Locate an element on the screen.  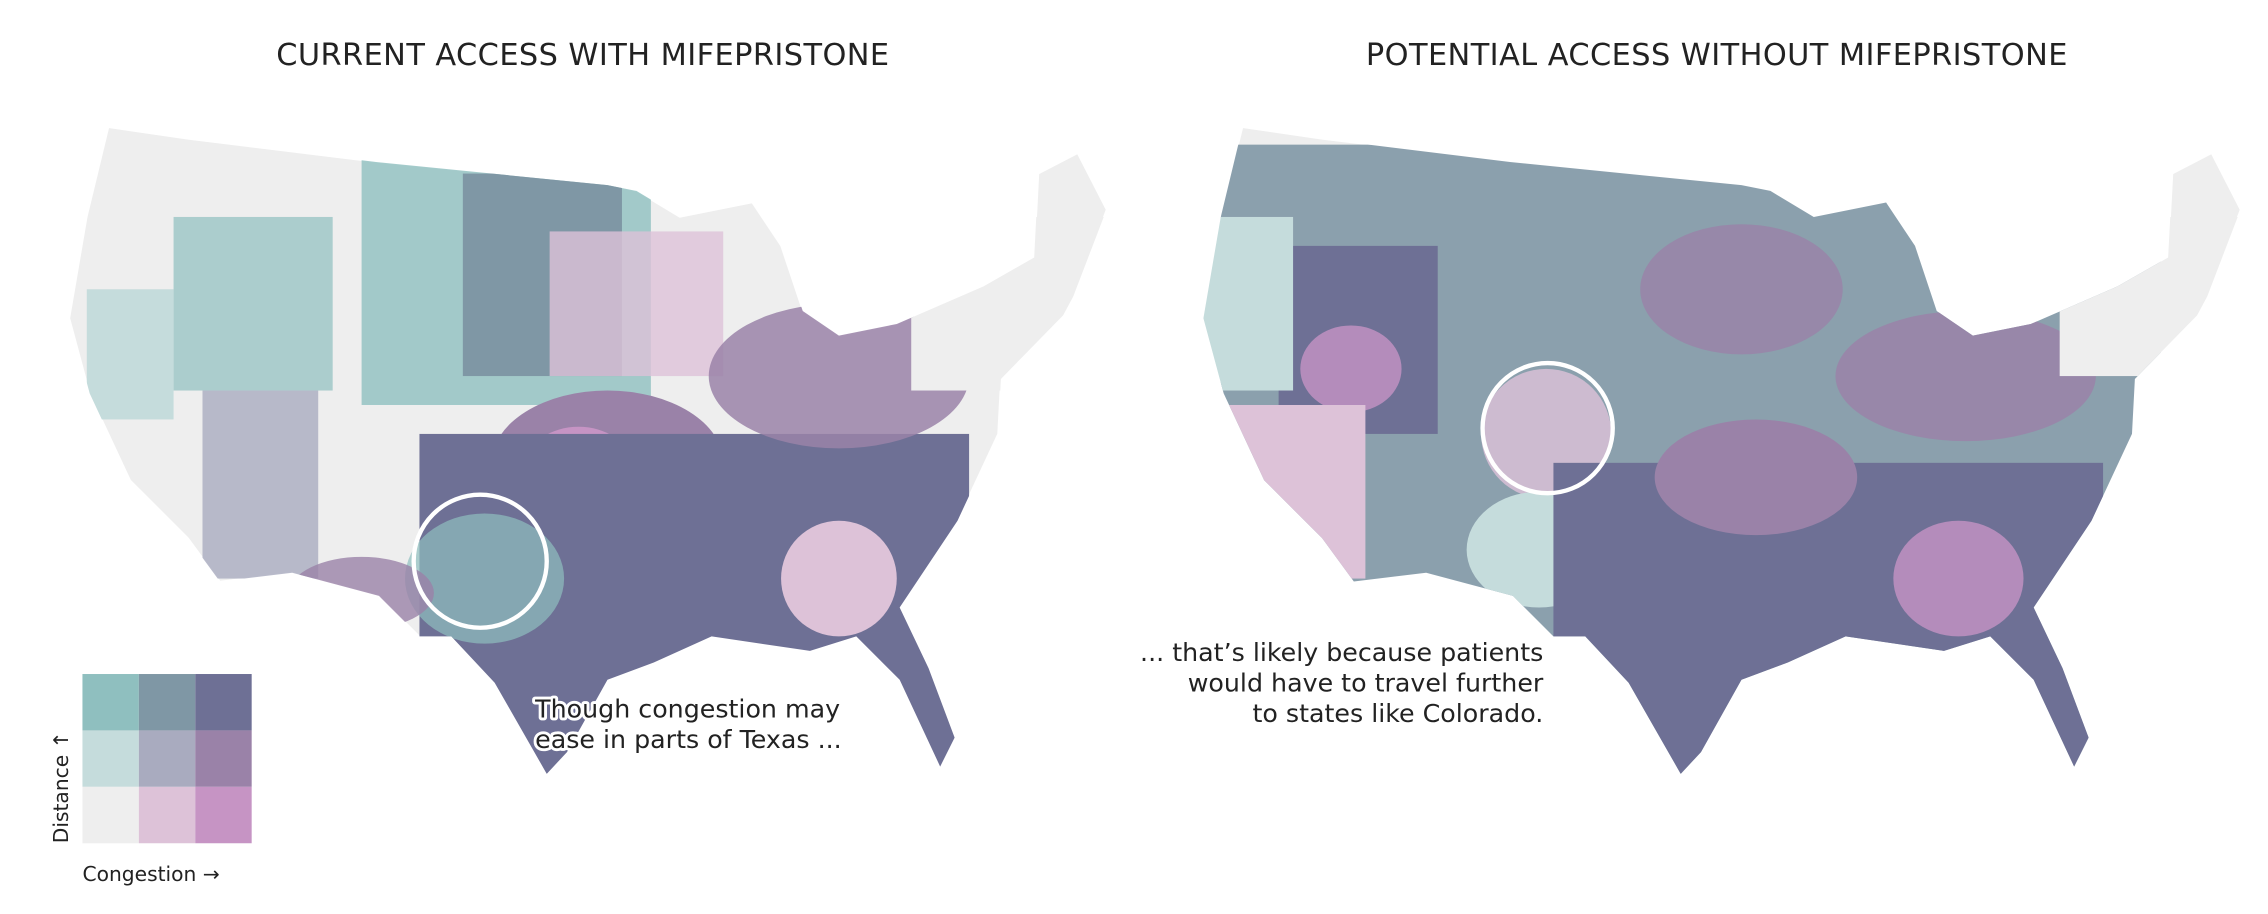
legend: Distance ↑ Congestion → is located at coordinates (150, 780).